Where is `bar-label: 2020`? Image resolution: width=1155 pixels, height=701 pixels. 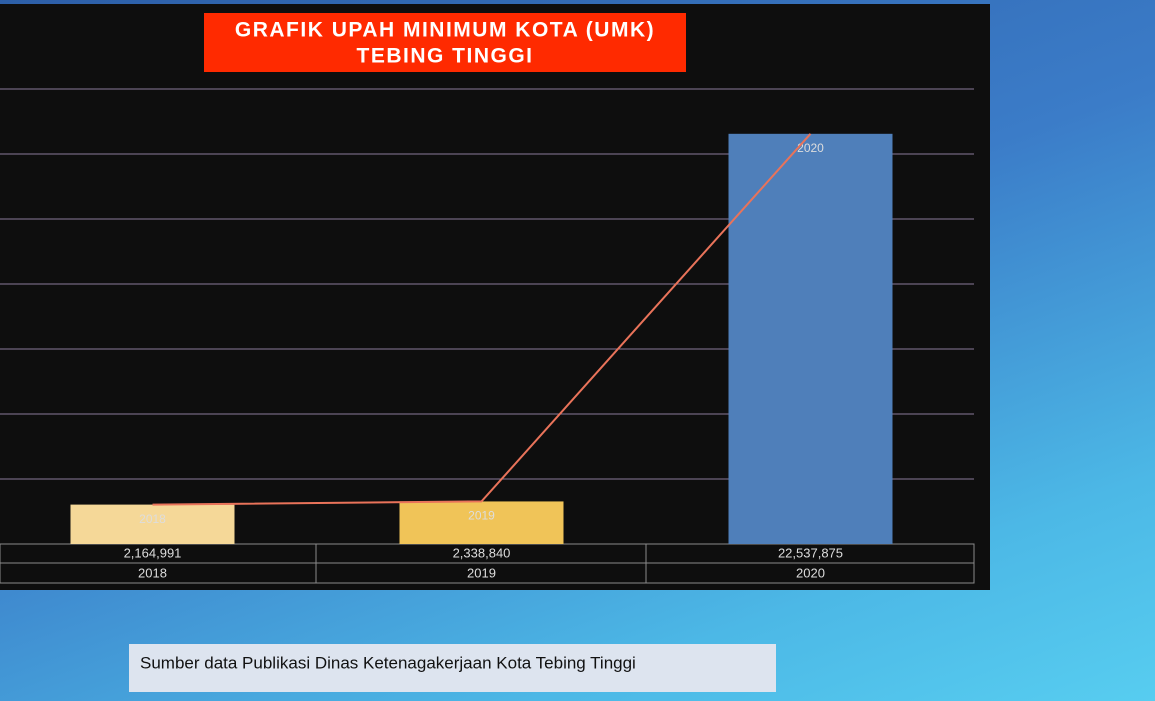
bar-label: 2020 is located at coordinates (810, 148).